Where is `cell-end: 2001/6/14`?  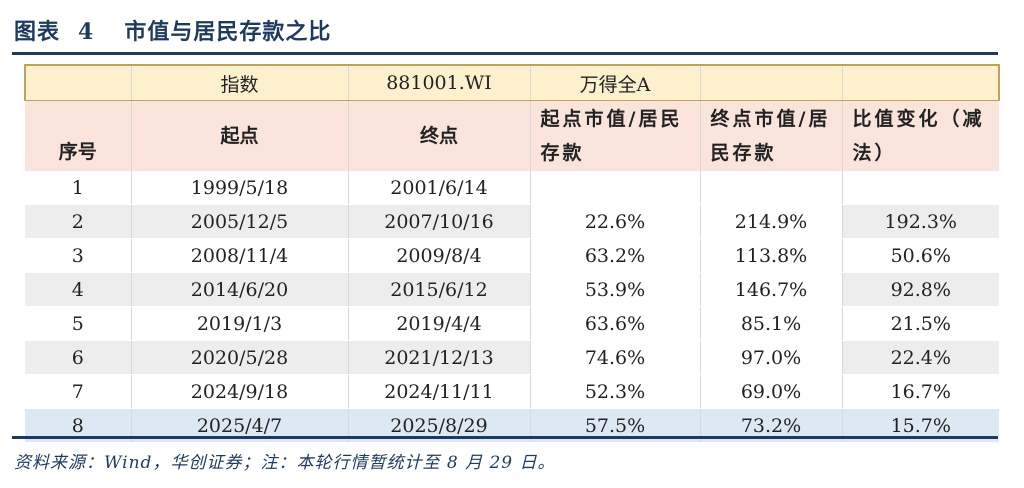
cell-end: 2001/6/14 is located at coordinates (439, 188).